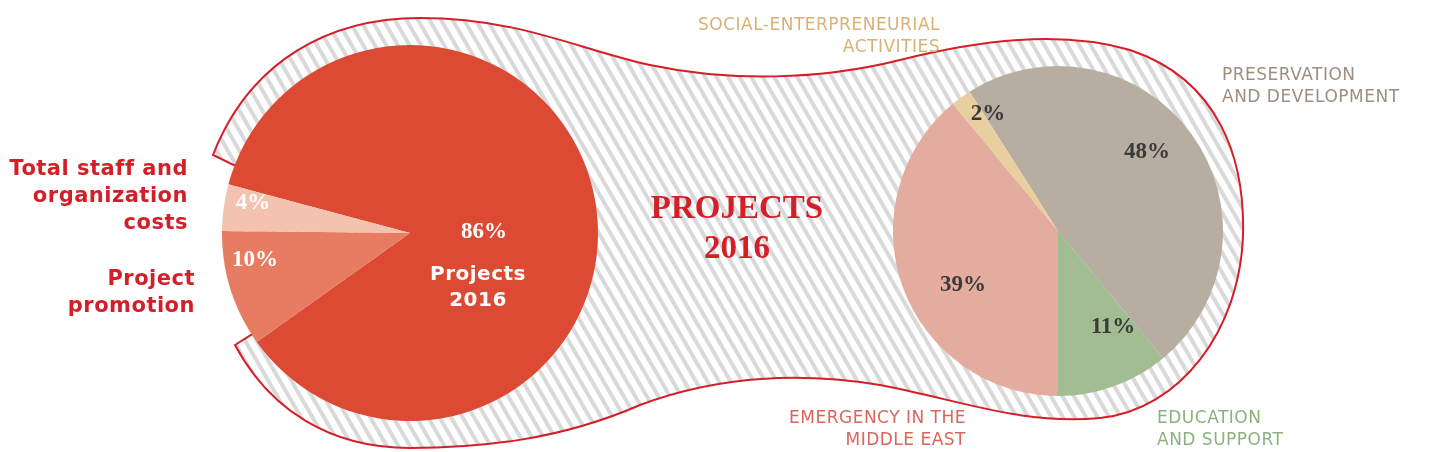 The image size is (1437, 452). Describe the element at coordinates (1147, 150) in the screenshot. I see `data-label: 48%` at that location.